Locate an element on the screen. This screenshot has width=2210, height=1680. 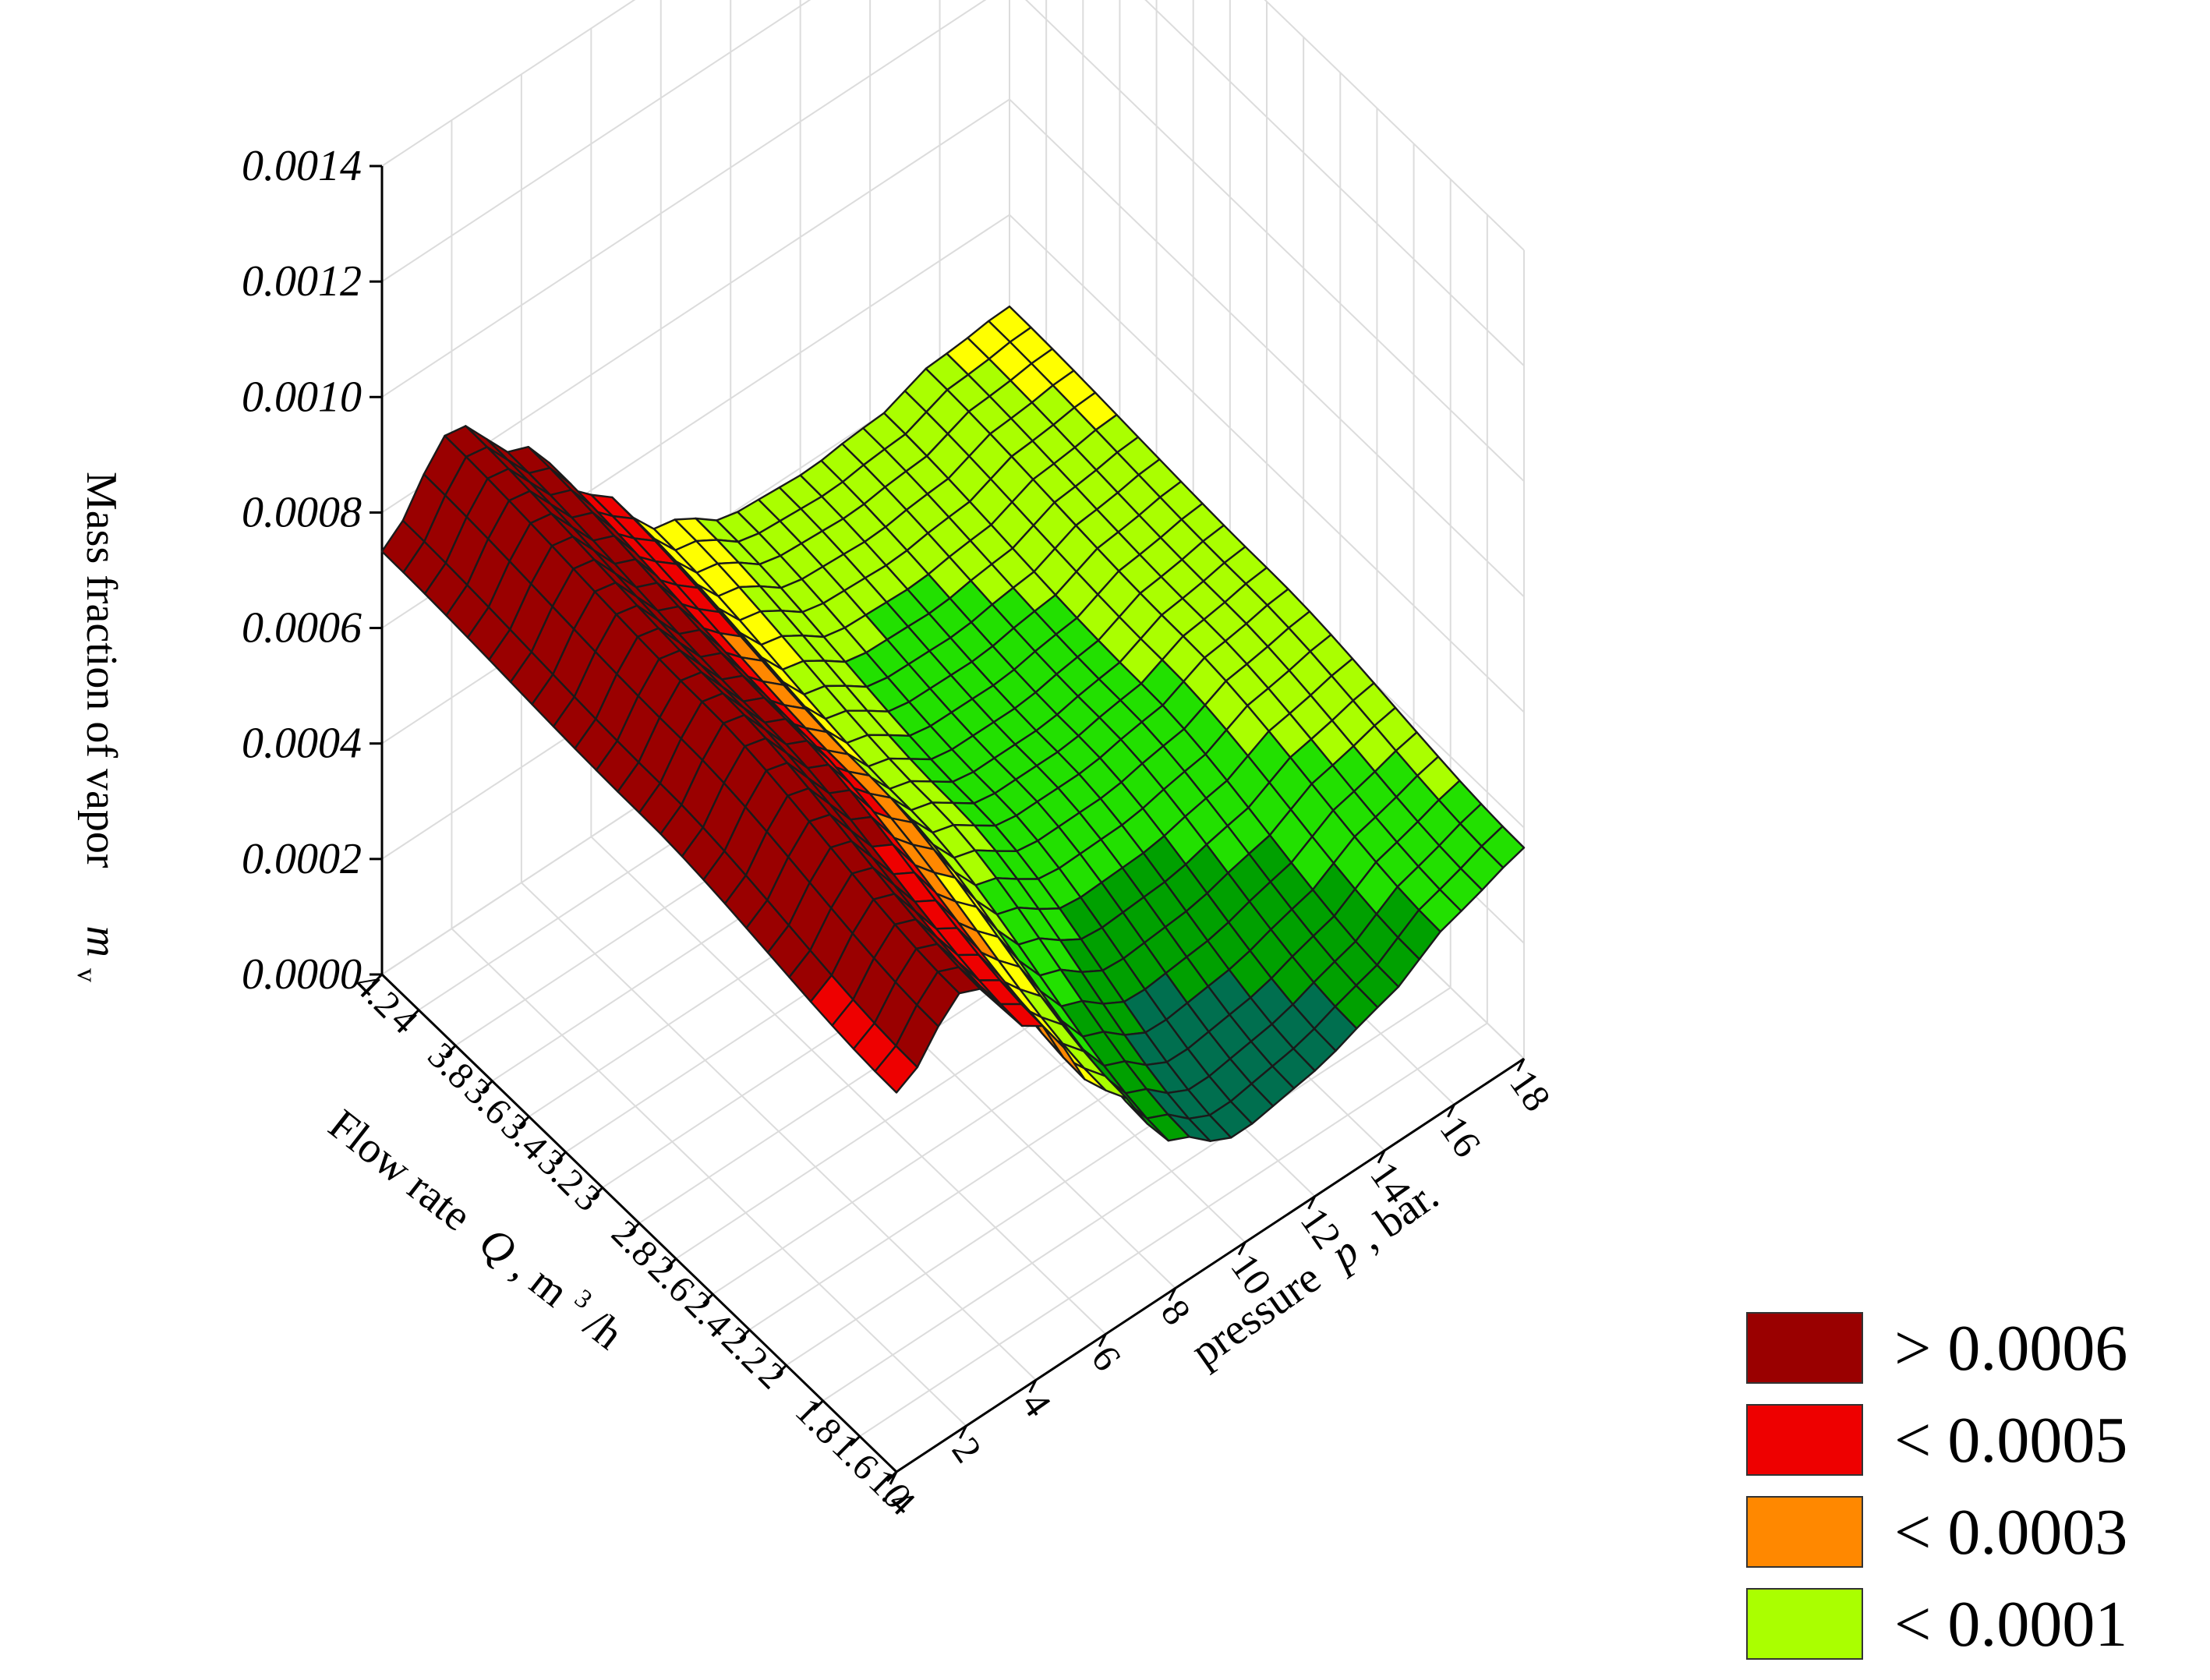
z-tick-label: 0.0004 is located at coordinates (302, 744).